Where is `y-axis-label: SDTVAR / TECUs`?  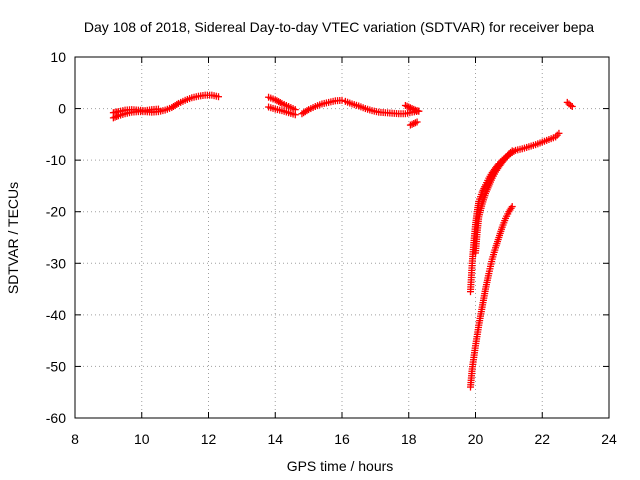 y-axis-label: SDTVAR / TECUs is located at coordinates (13, 238).